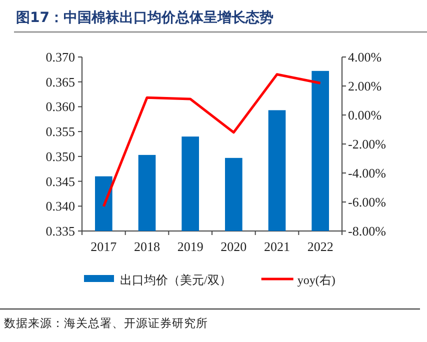  I want to click on y-tick-label: 0.335, so click(60, 231).